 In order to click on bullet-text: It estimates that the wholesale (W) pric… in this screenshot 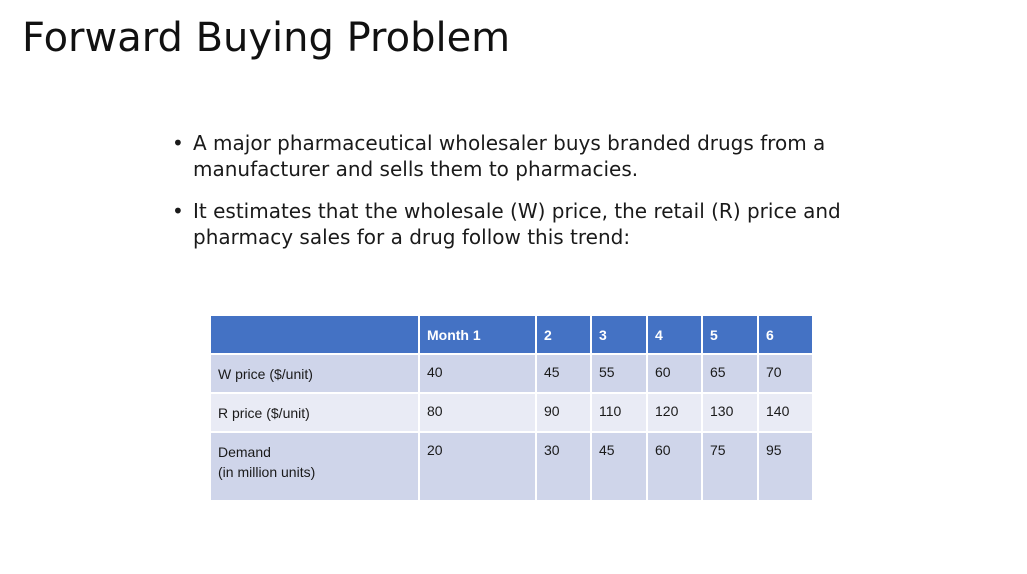, I will do `click(517, 224)`.